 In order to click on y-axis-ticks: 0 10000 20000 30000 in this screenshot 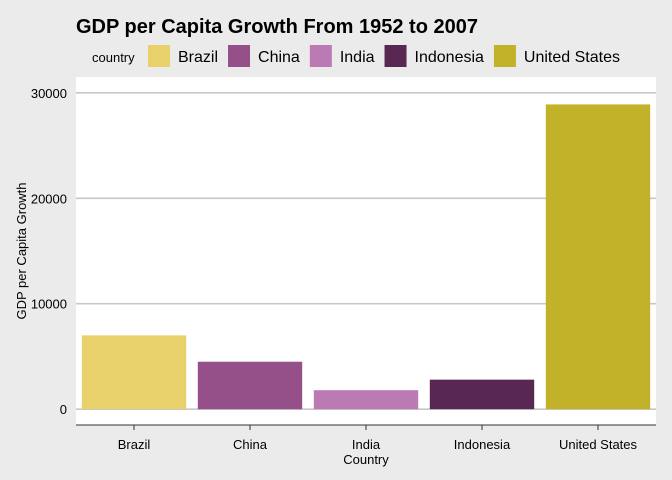, I will do `click(49, 251)`.